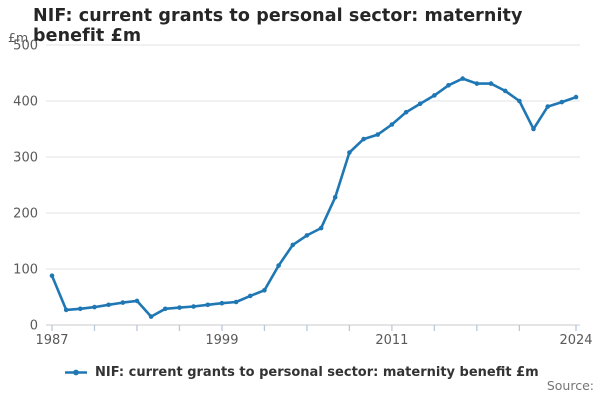 This screenshot has width=600, height=400. Describe the element at coordinates (406, 112) in the screenshot. I see `data-point-2012` at that location.